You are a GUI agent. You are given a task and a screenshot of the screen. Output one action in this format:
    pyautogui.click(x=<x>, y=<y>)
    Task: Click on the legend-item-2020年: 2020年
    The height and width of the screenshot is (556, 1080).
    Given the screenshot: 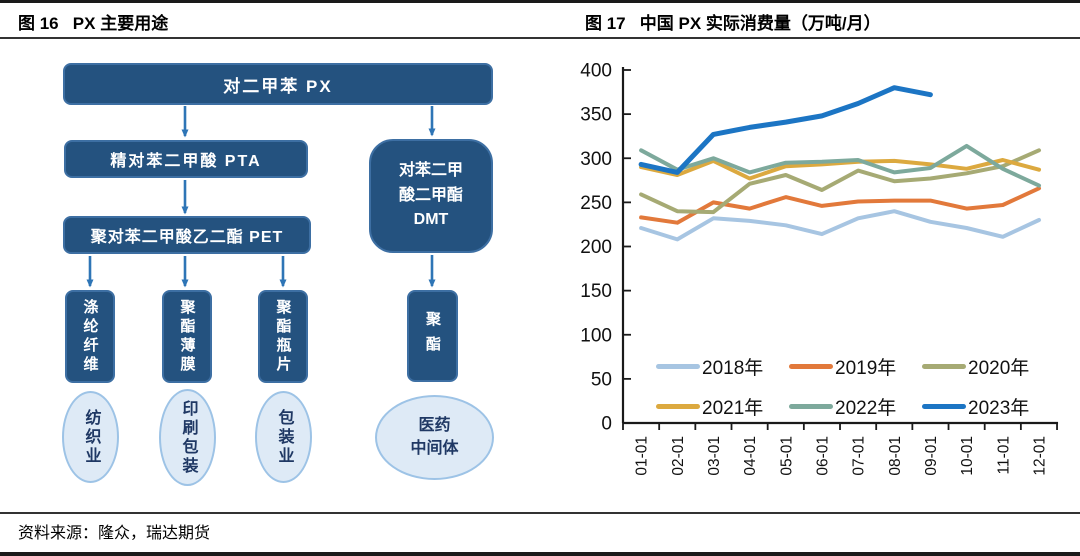 What is the action you would take?
    pyautogui.click(x=988, y=367)
    